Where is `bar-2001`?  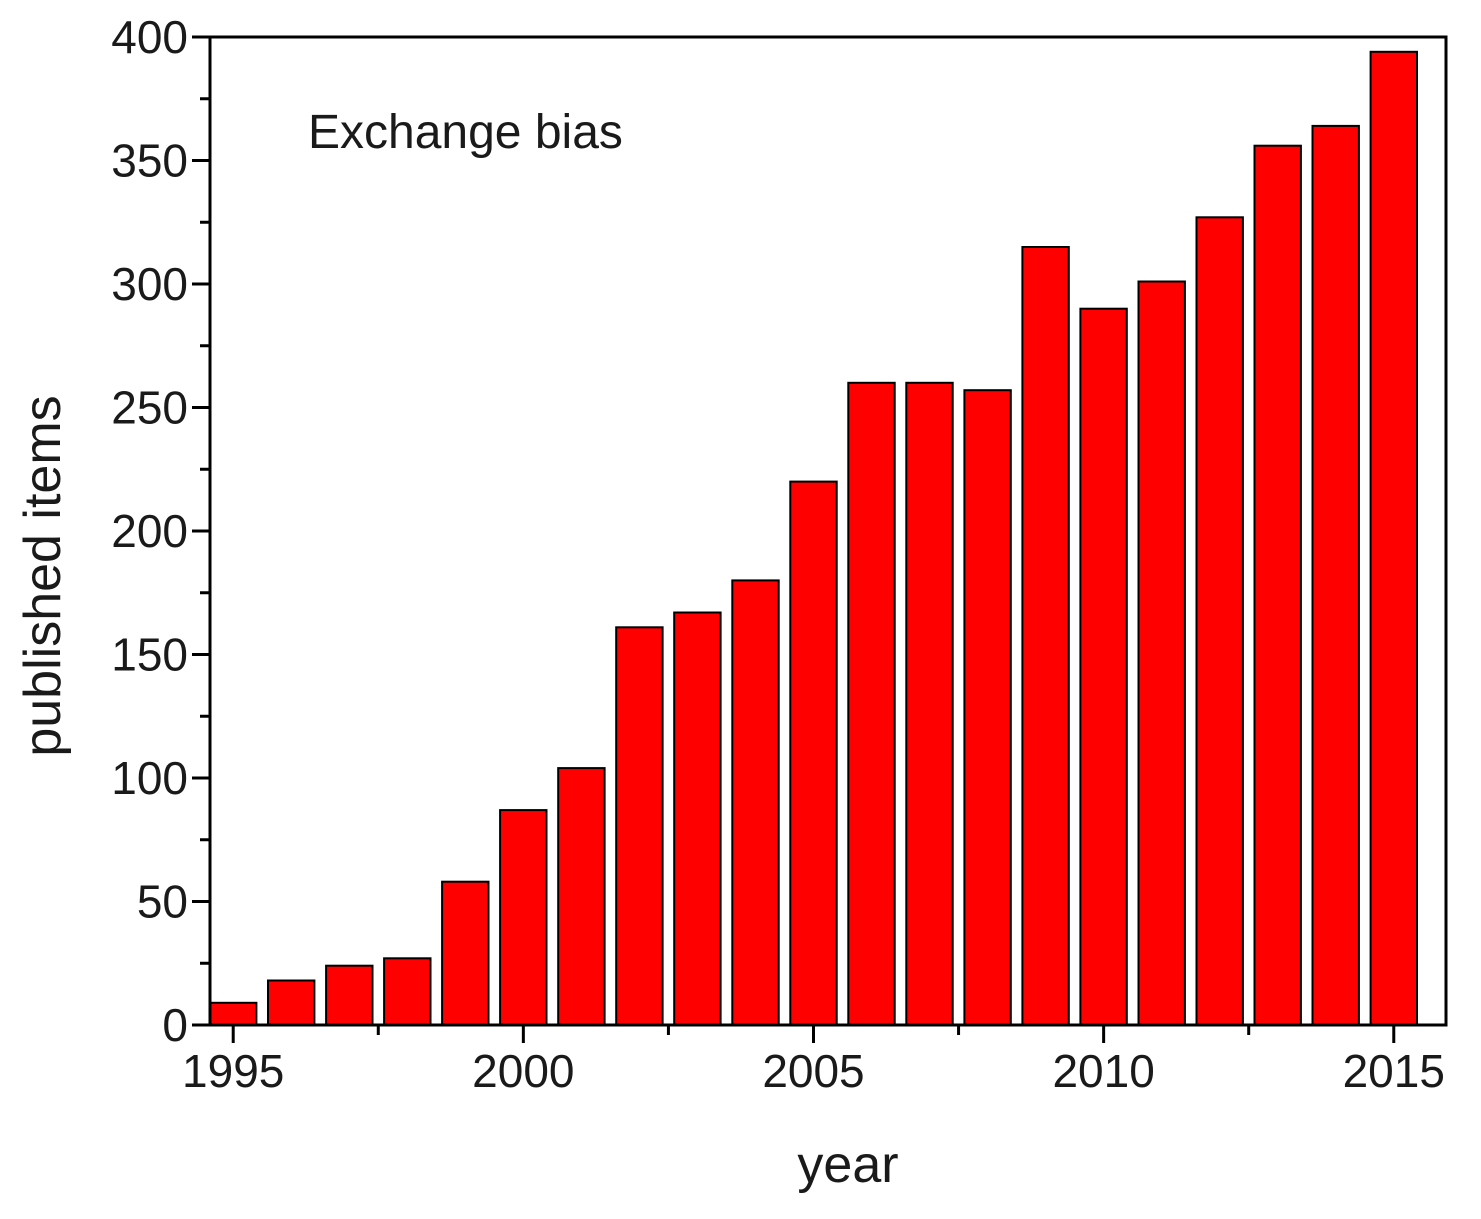 bar-2001 is located at coordinates (581, 896).